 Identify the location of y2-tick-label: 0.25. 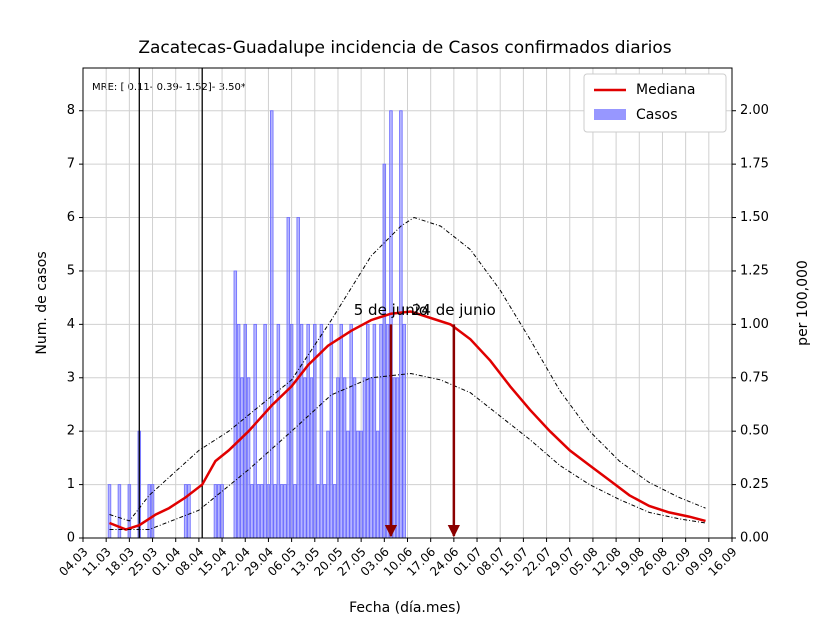
(754, 484).